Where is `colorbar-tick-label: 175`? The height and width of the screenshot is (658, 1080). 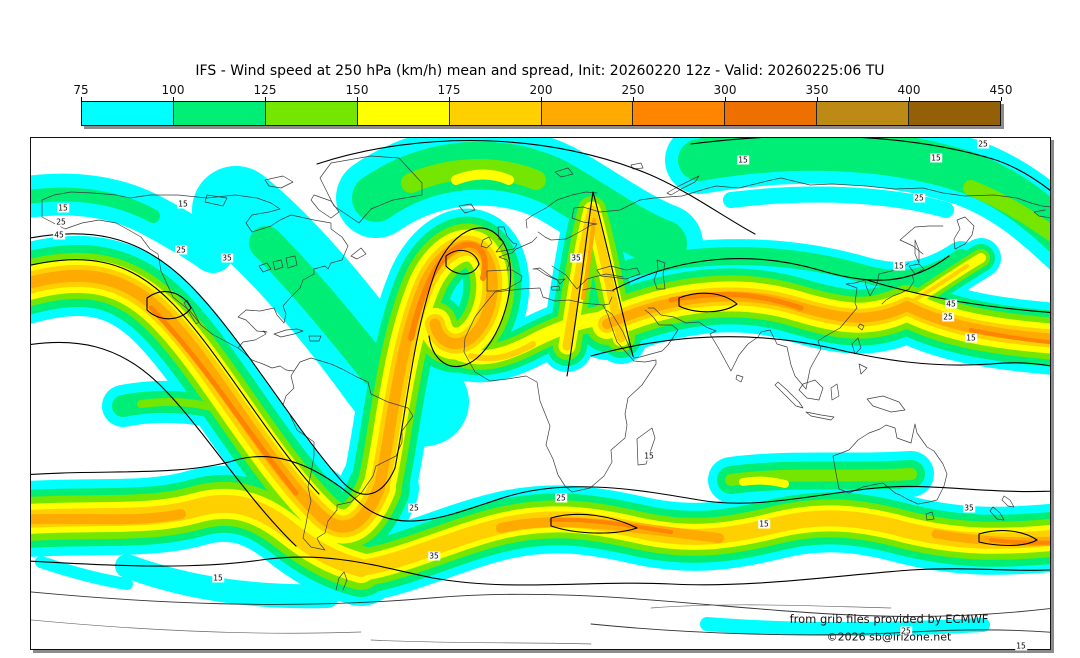 colorbar-tick-label: 175 is located at coordinates (449, 90).